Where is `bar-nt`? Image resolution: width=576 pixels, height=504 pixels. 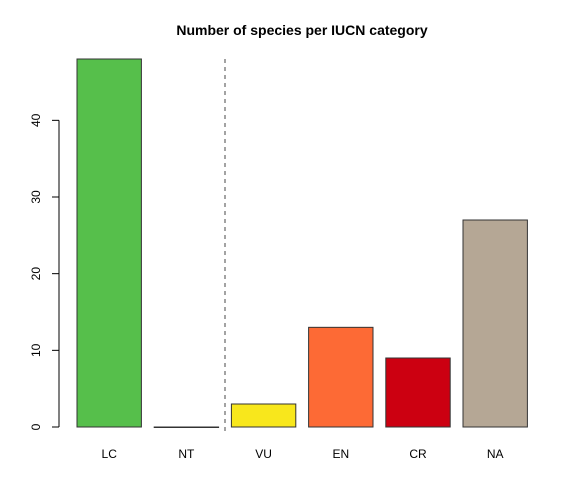 bar-nt is located at coordinates (186, 427).